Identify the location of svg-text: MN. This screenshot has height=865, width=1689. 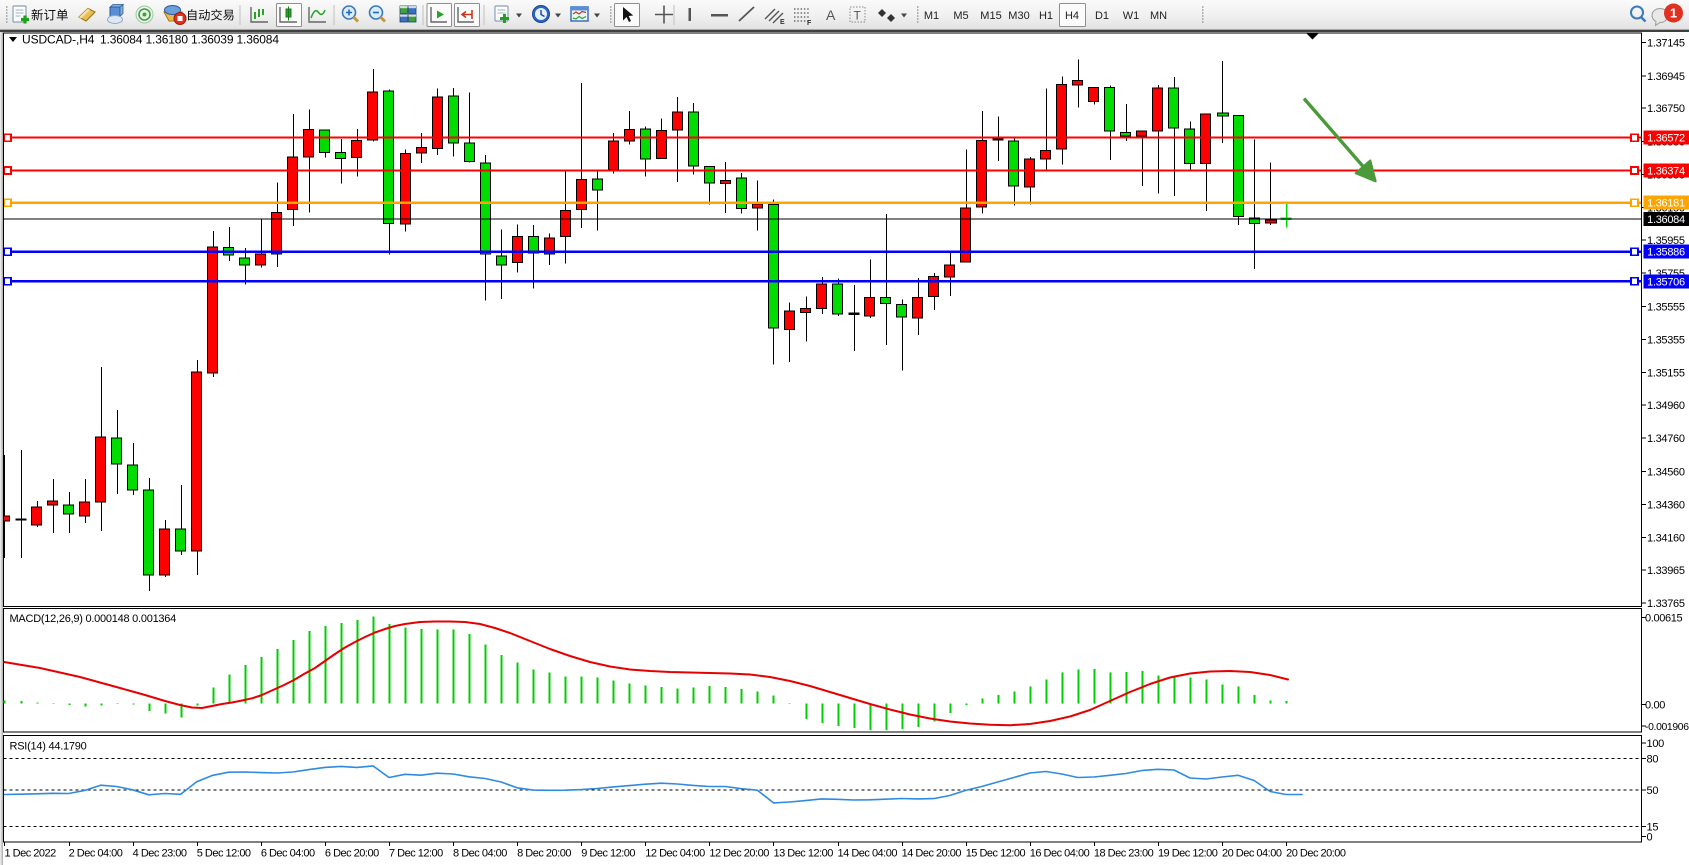
(1158, 16).